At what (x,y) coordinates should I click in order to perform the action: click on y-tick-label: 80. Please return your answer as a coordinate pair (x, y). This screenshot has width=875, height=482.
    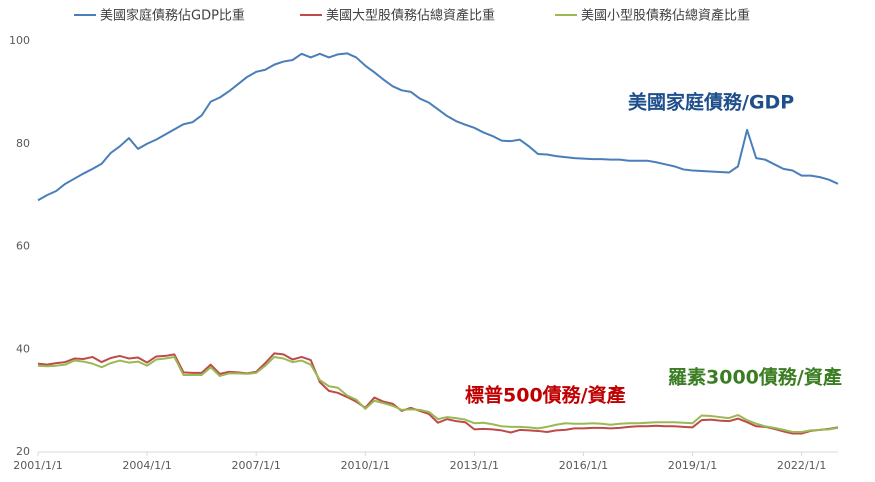
    Looking at the image, I should click on (23, 143).